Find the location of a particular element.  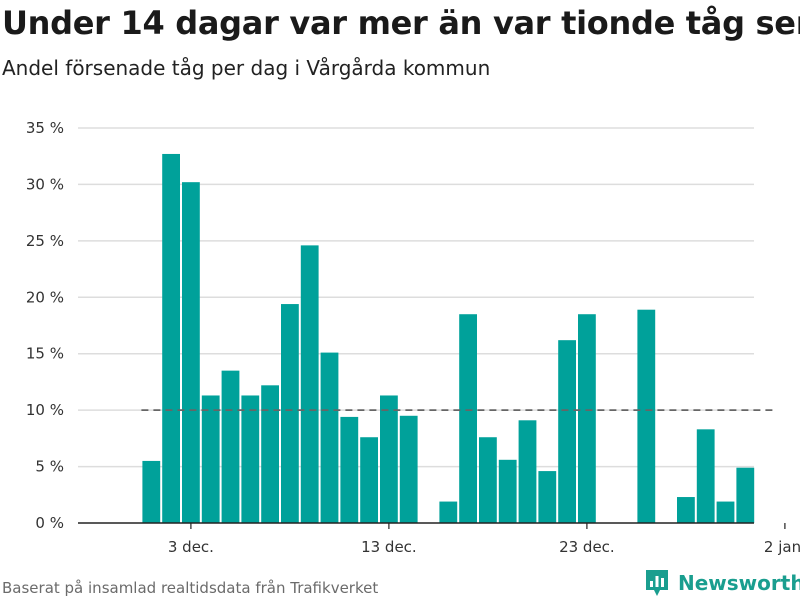

x-tick-label: 23 dec. is located at coordinates (587, 547).